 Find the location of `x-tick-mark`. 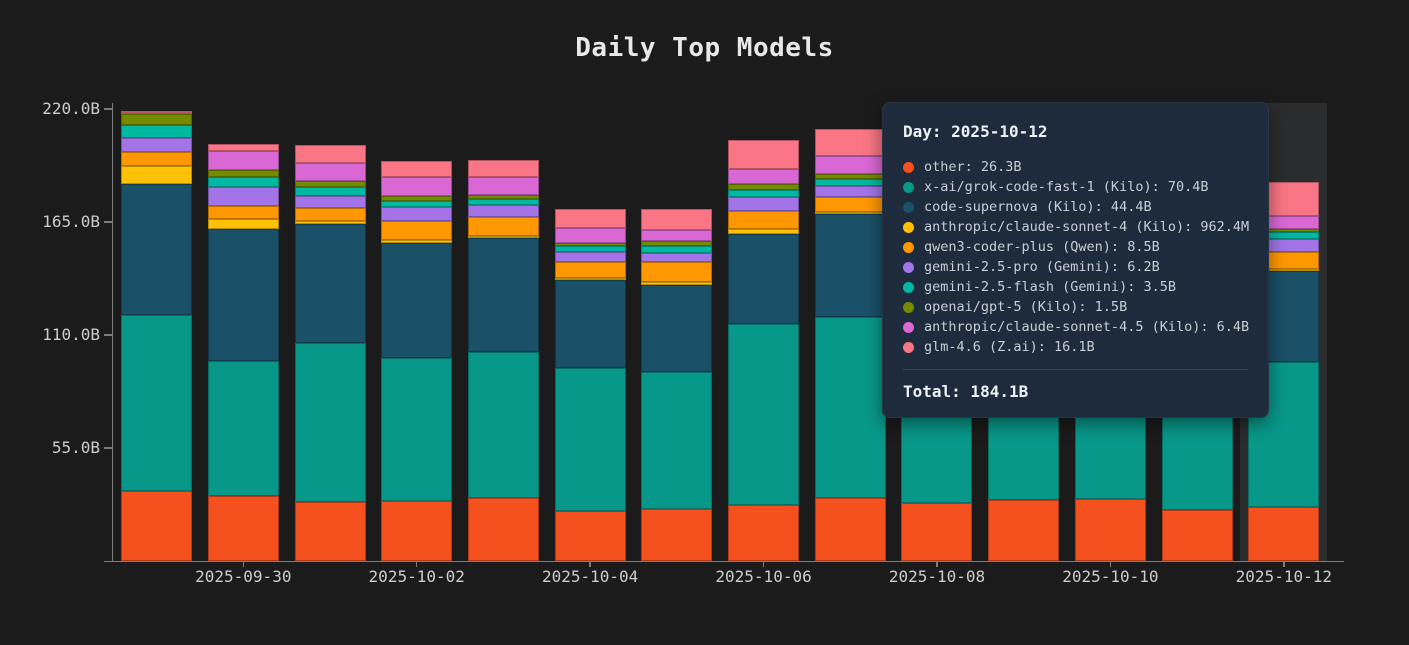

x-tick-mark is located at coordinates (937, 564).